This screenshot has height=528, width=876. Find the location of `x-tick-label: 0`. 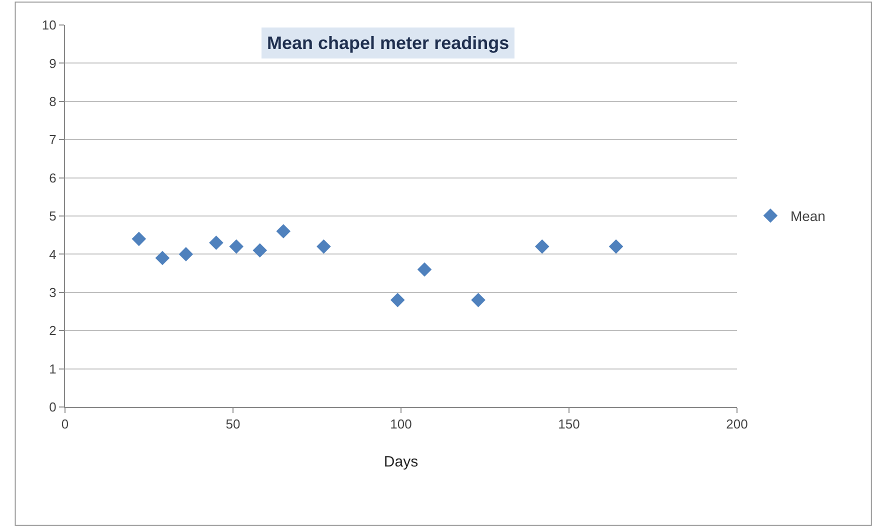

x-tick-label: 0 is located at coordinates (65, 424).